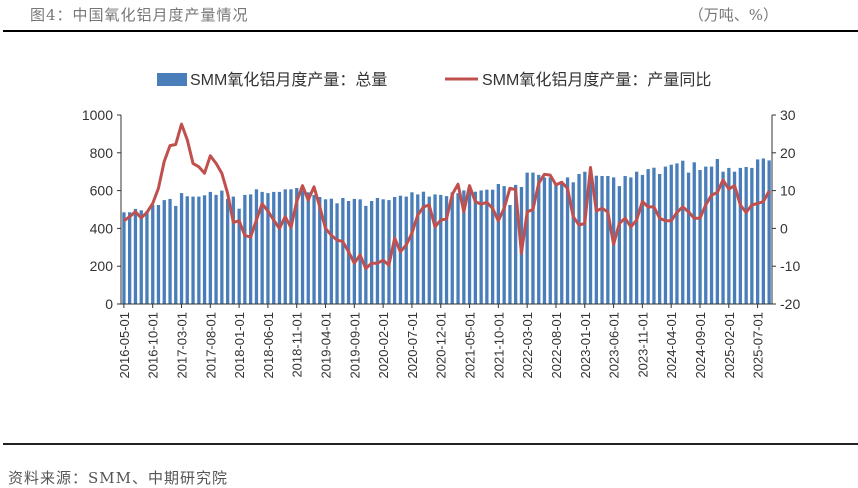 The image size is (858, 488). Describe the element at coordinates (172, 79) in the screenshot. I see `legend-swatch-bar` at that location.